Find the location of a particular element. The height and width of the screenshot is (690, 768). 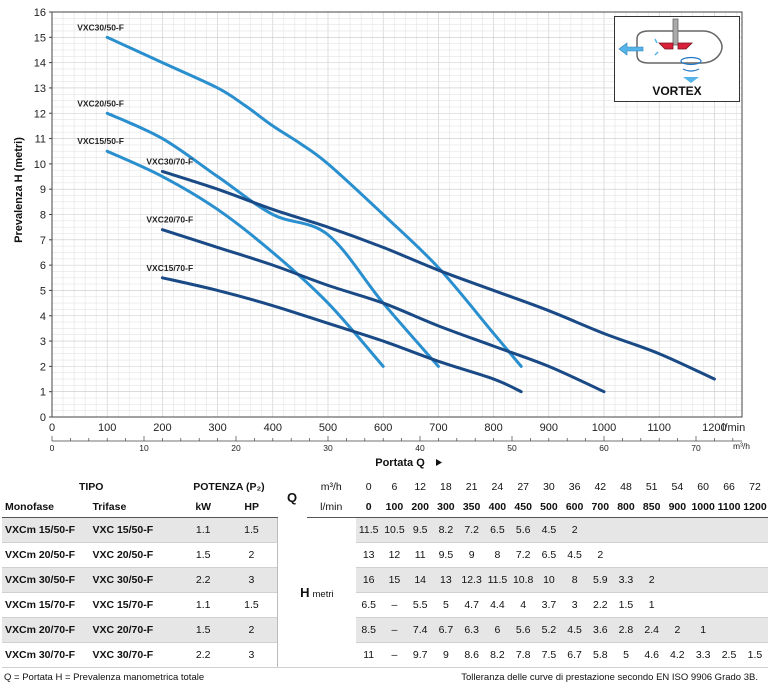

head-value: 10.5 is located at coordinates (394, 530).